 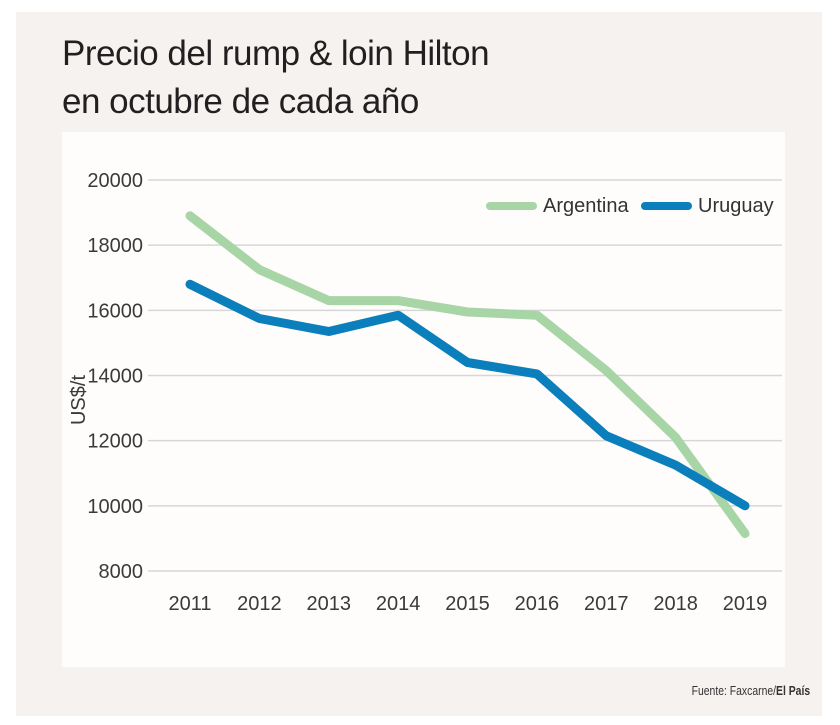 What do you see at coordinates (79, 400) in the screenshot?
I see `y-axis-label: US$/t` at bounding box center [79, 400].